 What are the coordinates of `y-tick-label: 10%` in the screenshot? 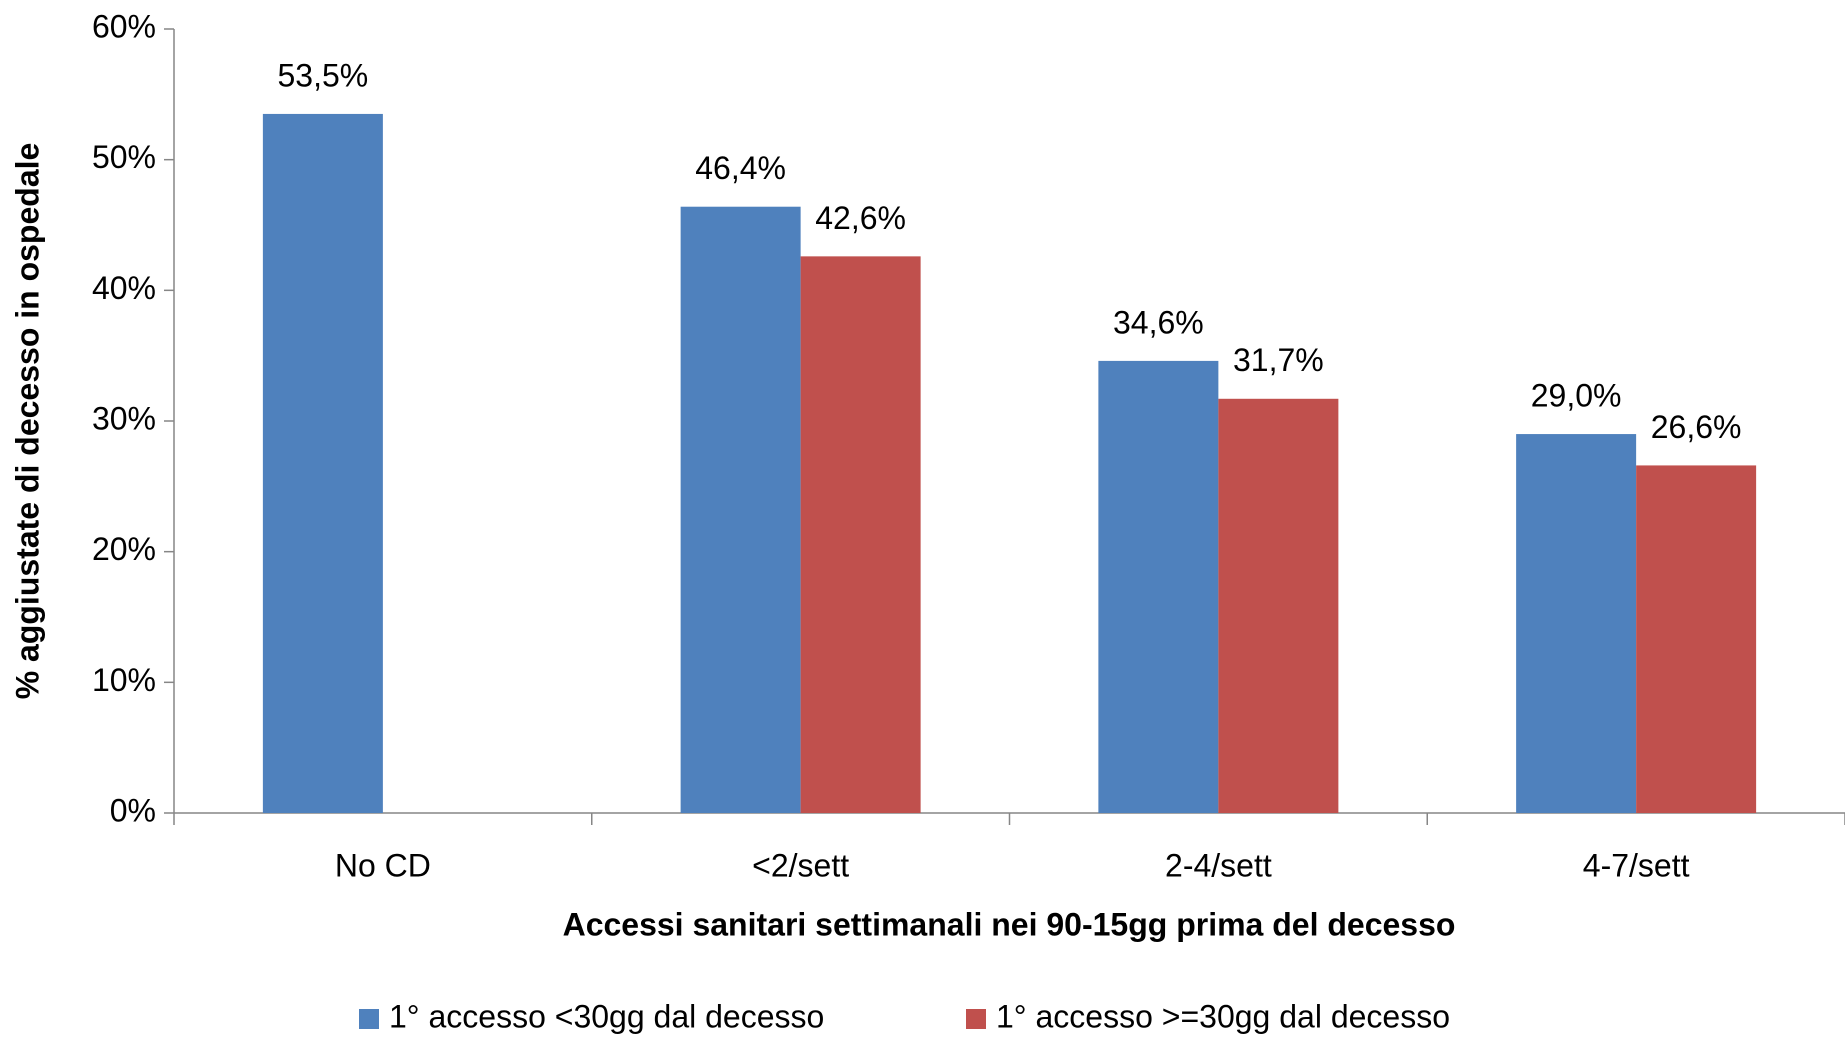 It's located at (124, 680).